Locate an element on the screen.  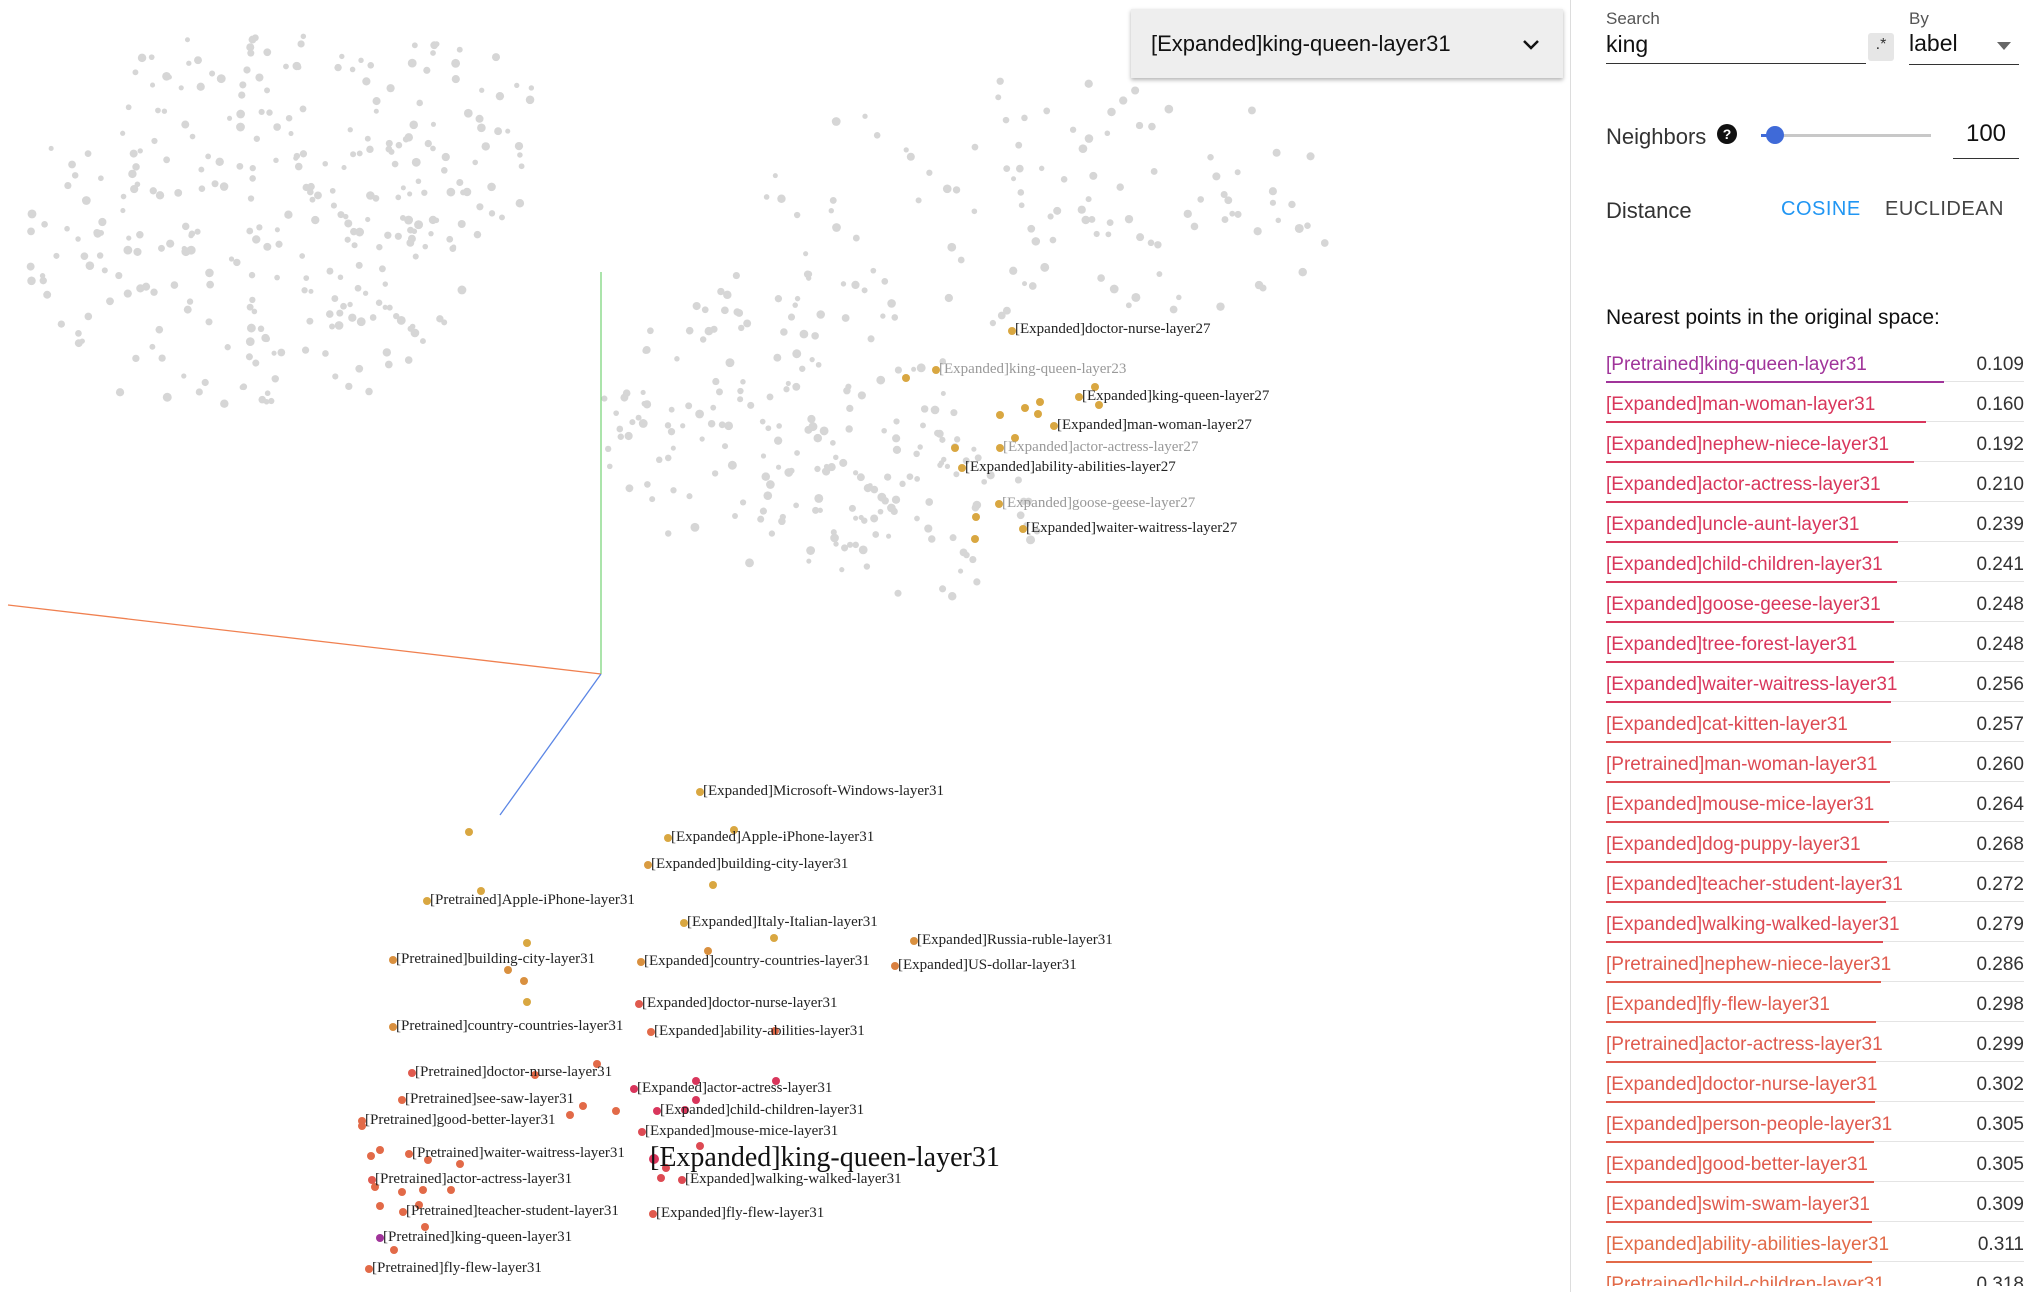
search-by-select: label is located at coordinates (1964, 47).